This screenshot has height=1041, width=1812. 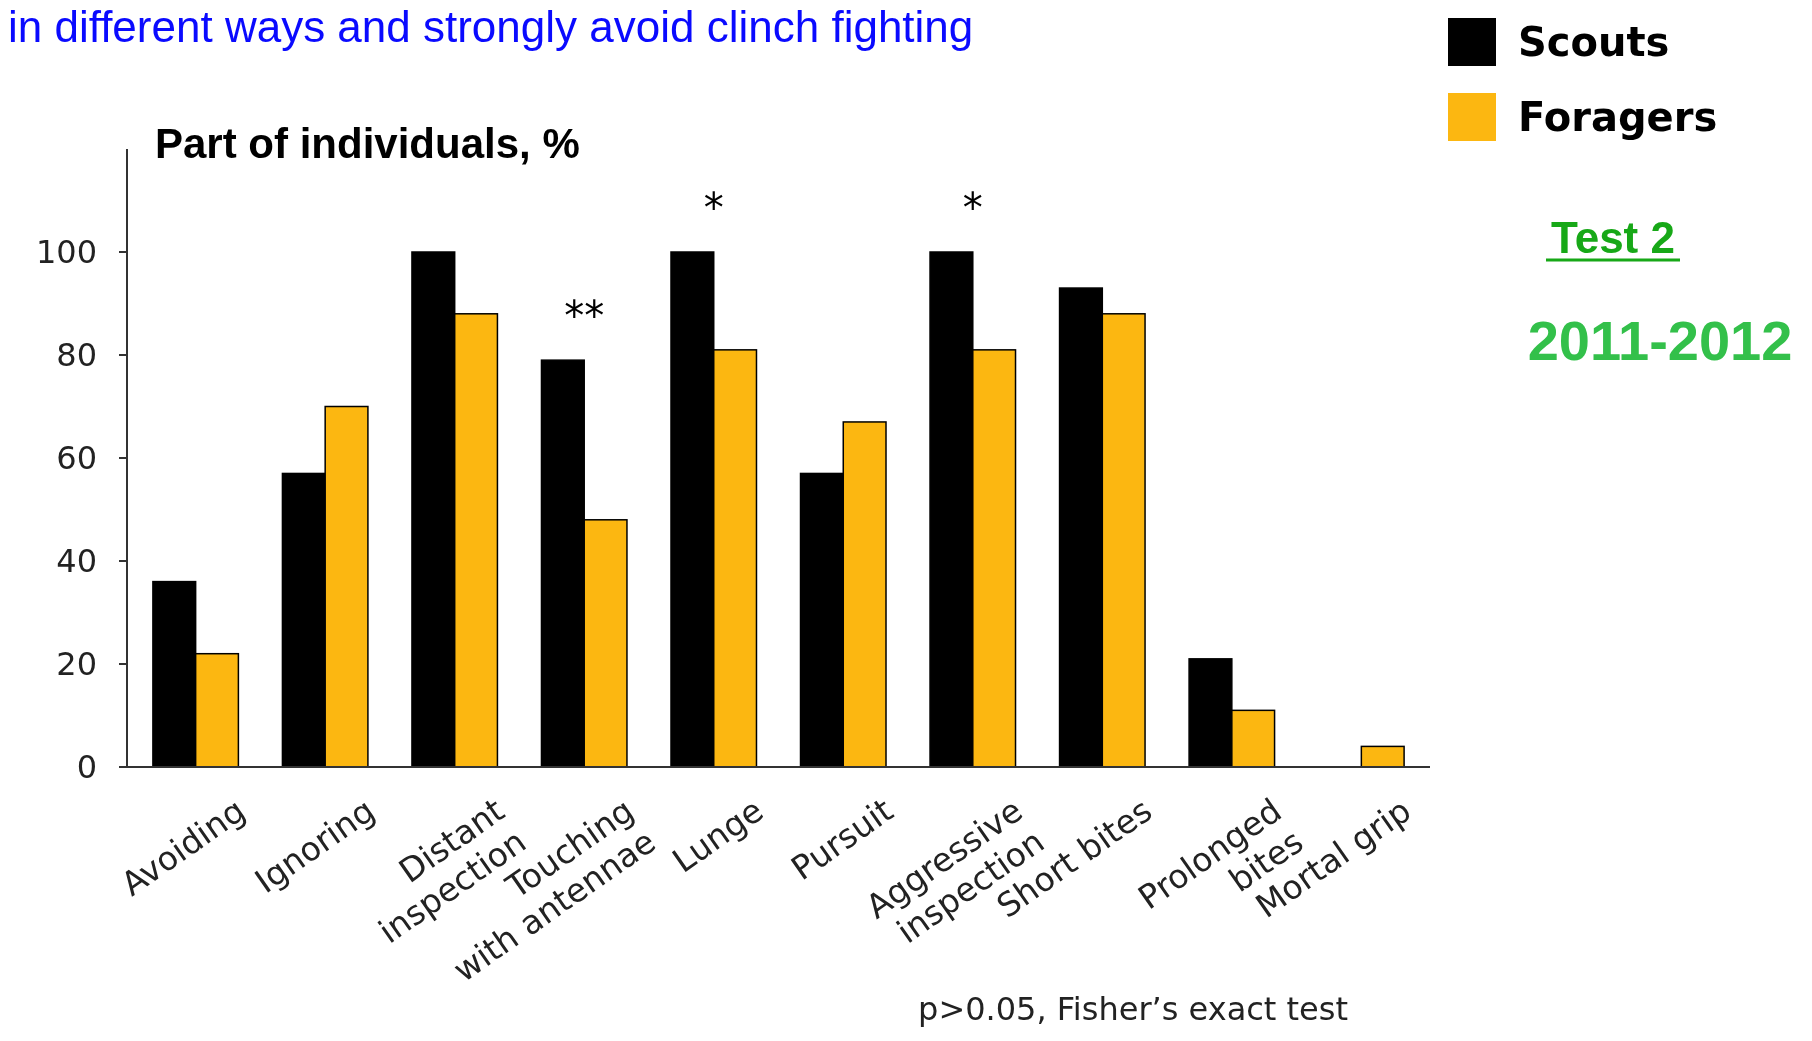 What do you see at coordinates (76, 561) in the screenshot?
I see `y-tick-label: 40` at bounding box center [76, 561].